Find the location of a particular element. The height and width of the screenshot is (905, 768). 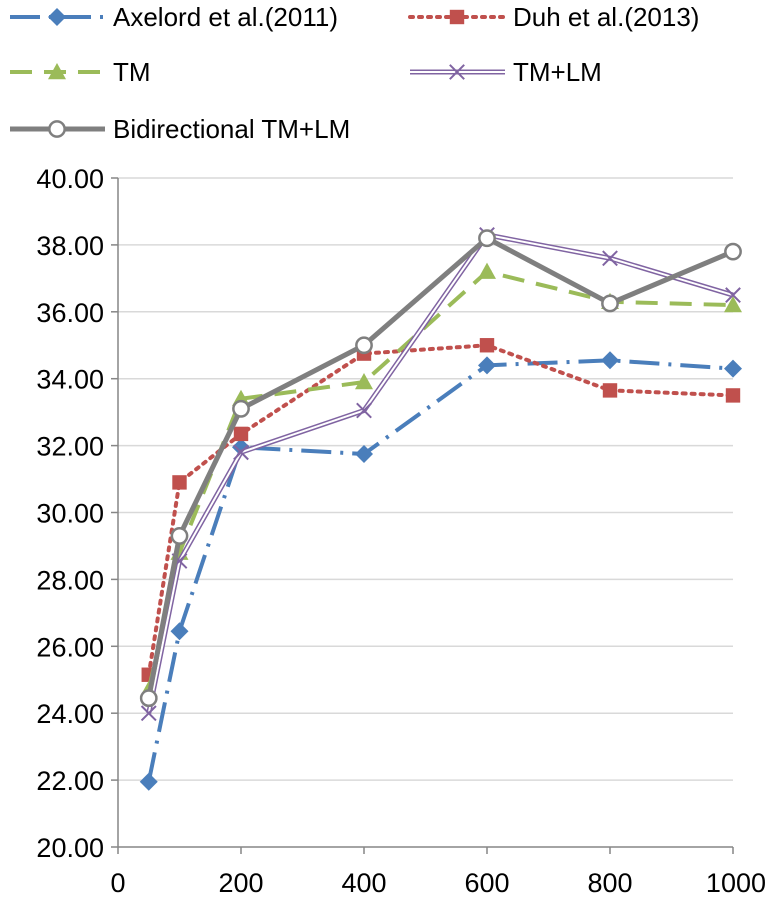

legend-item-axelord: Axelord et al.(2011) is located at coordinates (174, 17).